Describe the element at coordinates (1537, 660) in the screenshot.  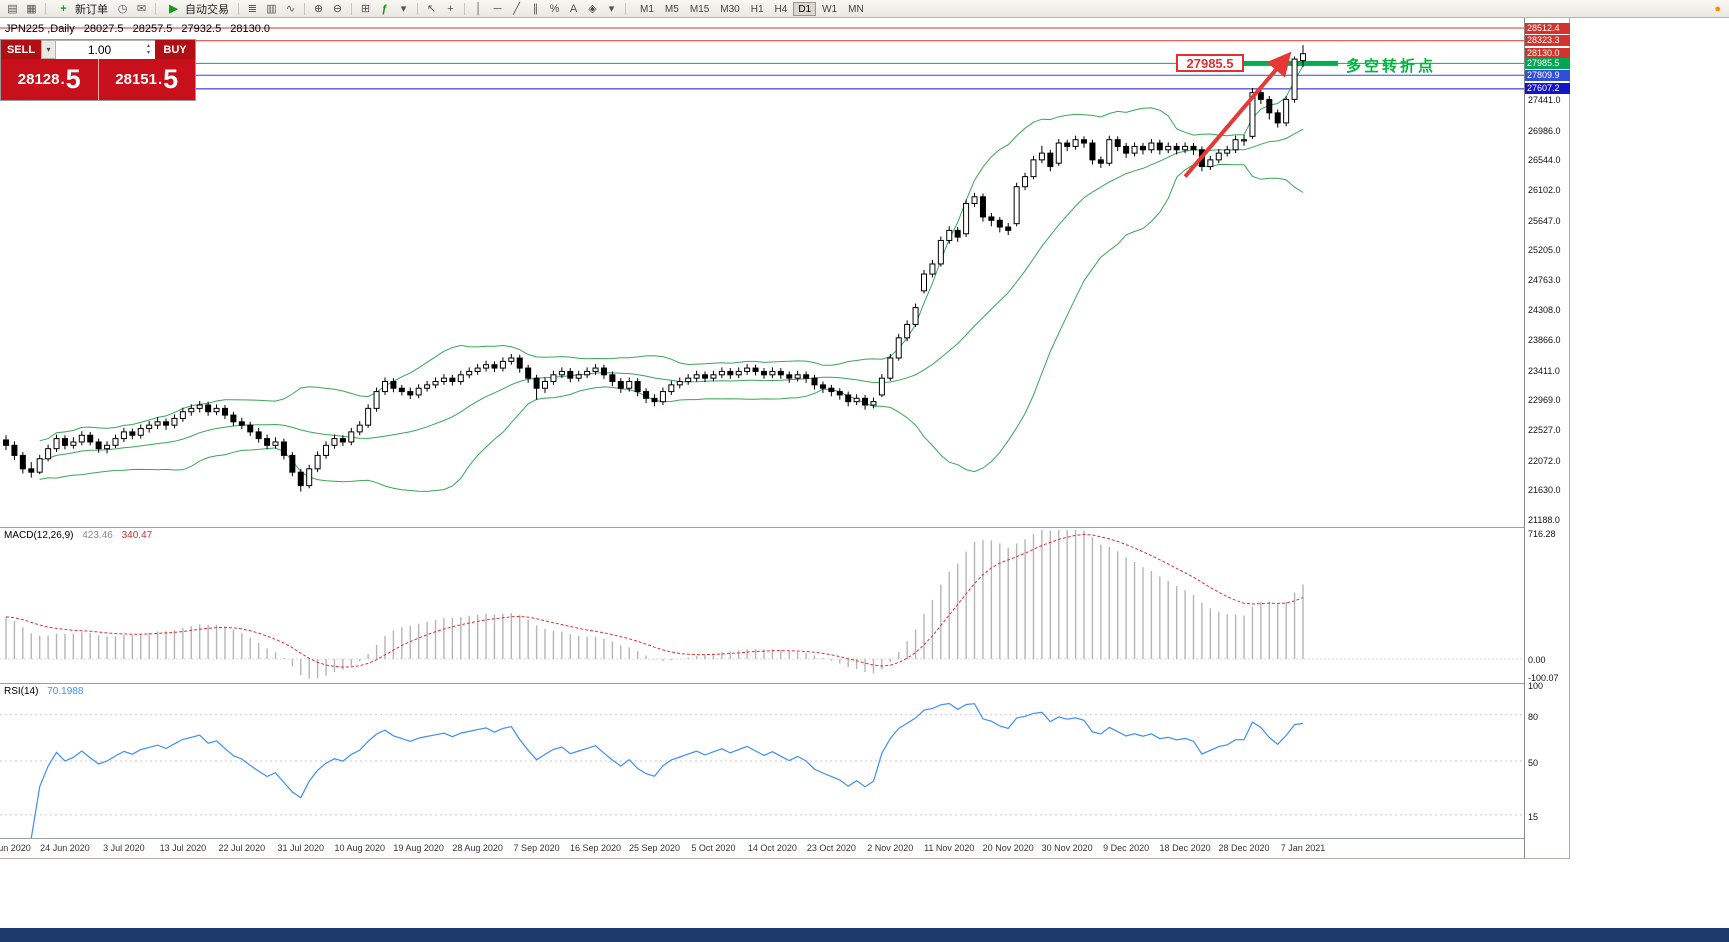
I see `macd-scale-label: 0.00` at that location.